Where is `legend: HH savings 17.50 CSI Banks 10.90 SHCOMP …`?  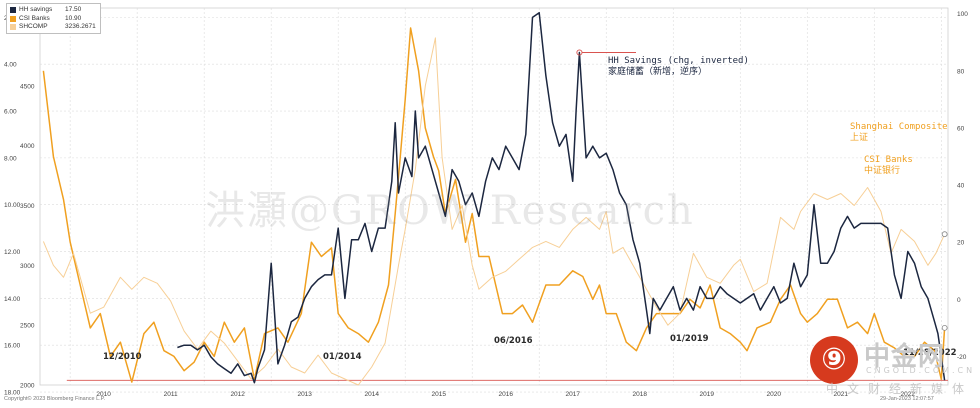
legend: HH savings 17.50 CSI Banks 10.90 SHCOMP … is located at coordinates (53, 18).